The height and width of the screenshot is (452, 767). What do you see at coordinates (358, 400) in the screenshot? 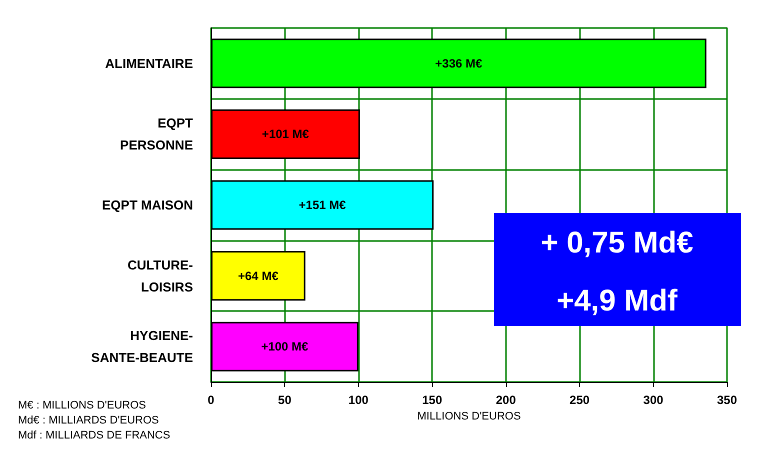
I see `x-tick-label: 100` at bounding box center [358, 400].